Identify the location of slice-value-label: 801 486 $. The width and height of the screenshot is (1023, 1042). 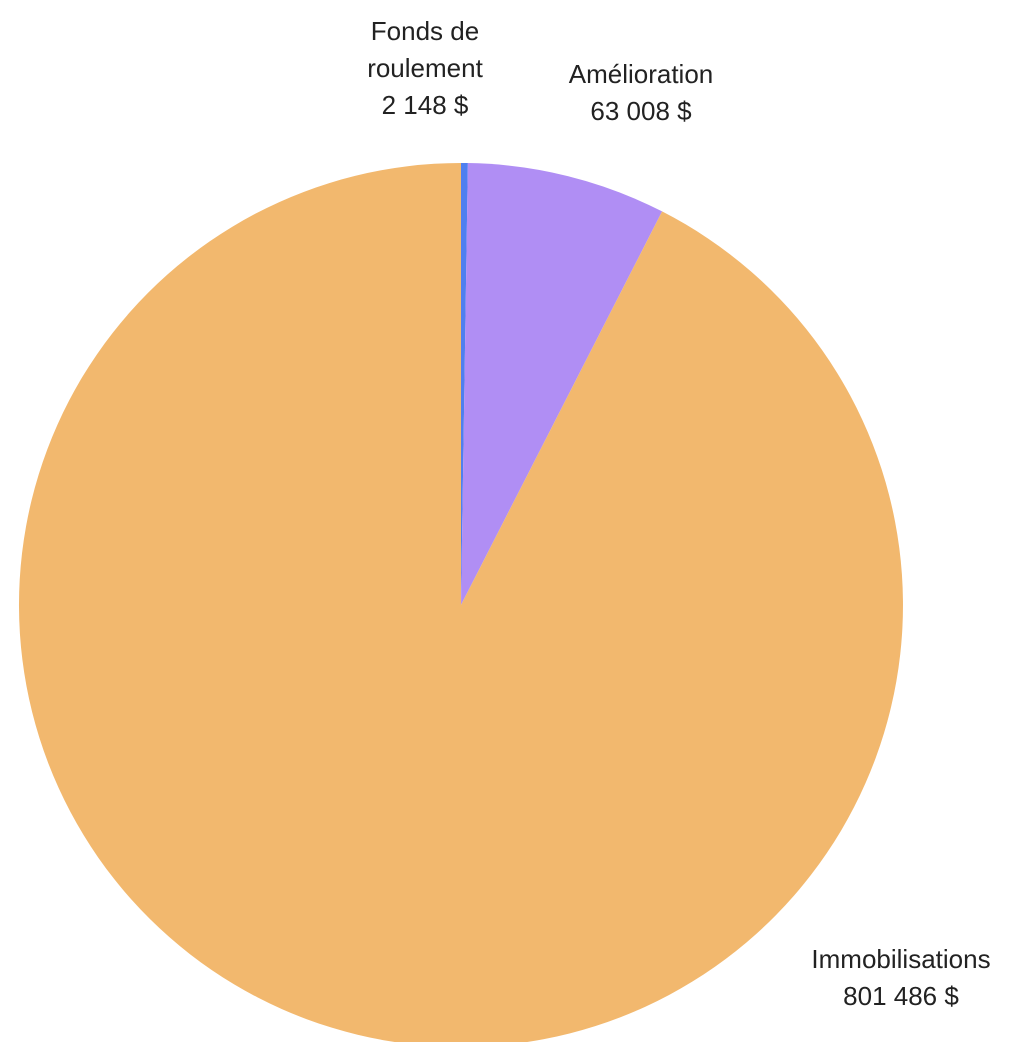
(901, 996).